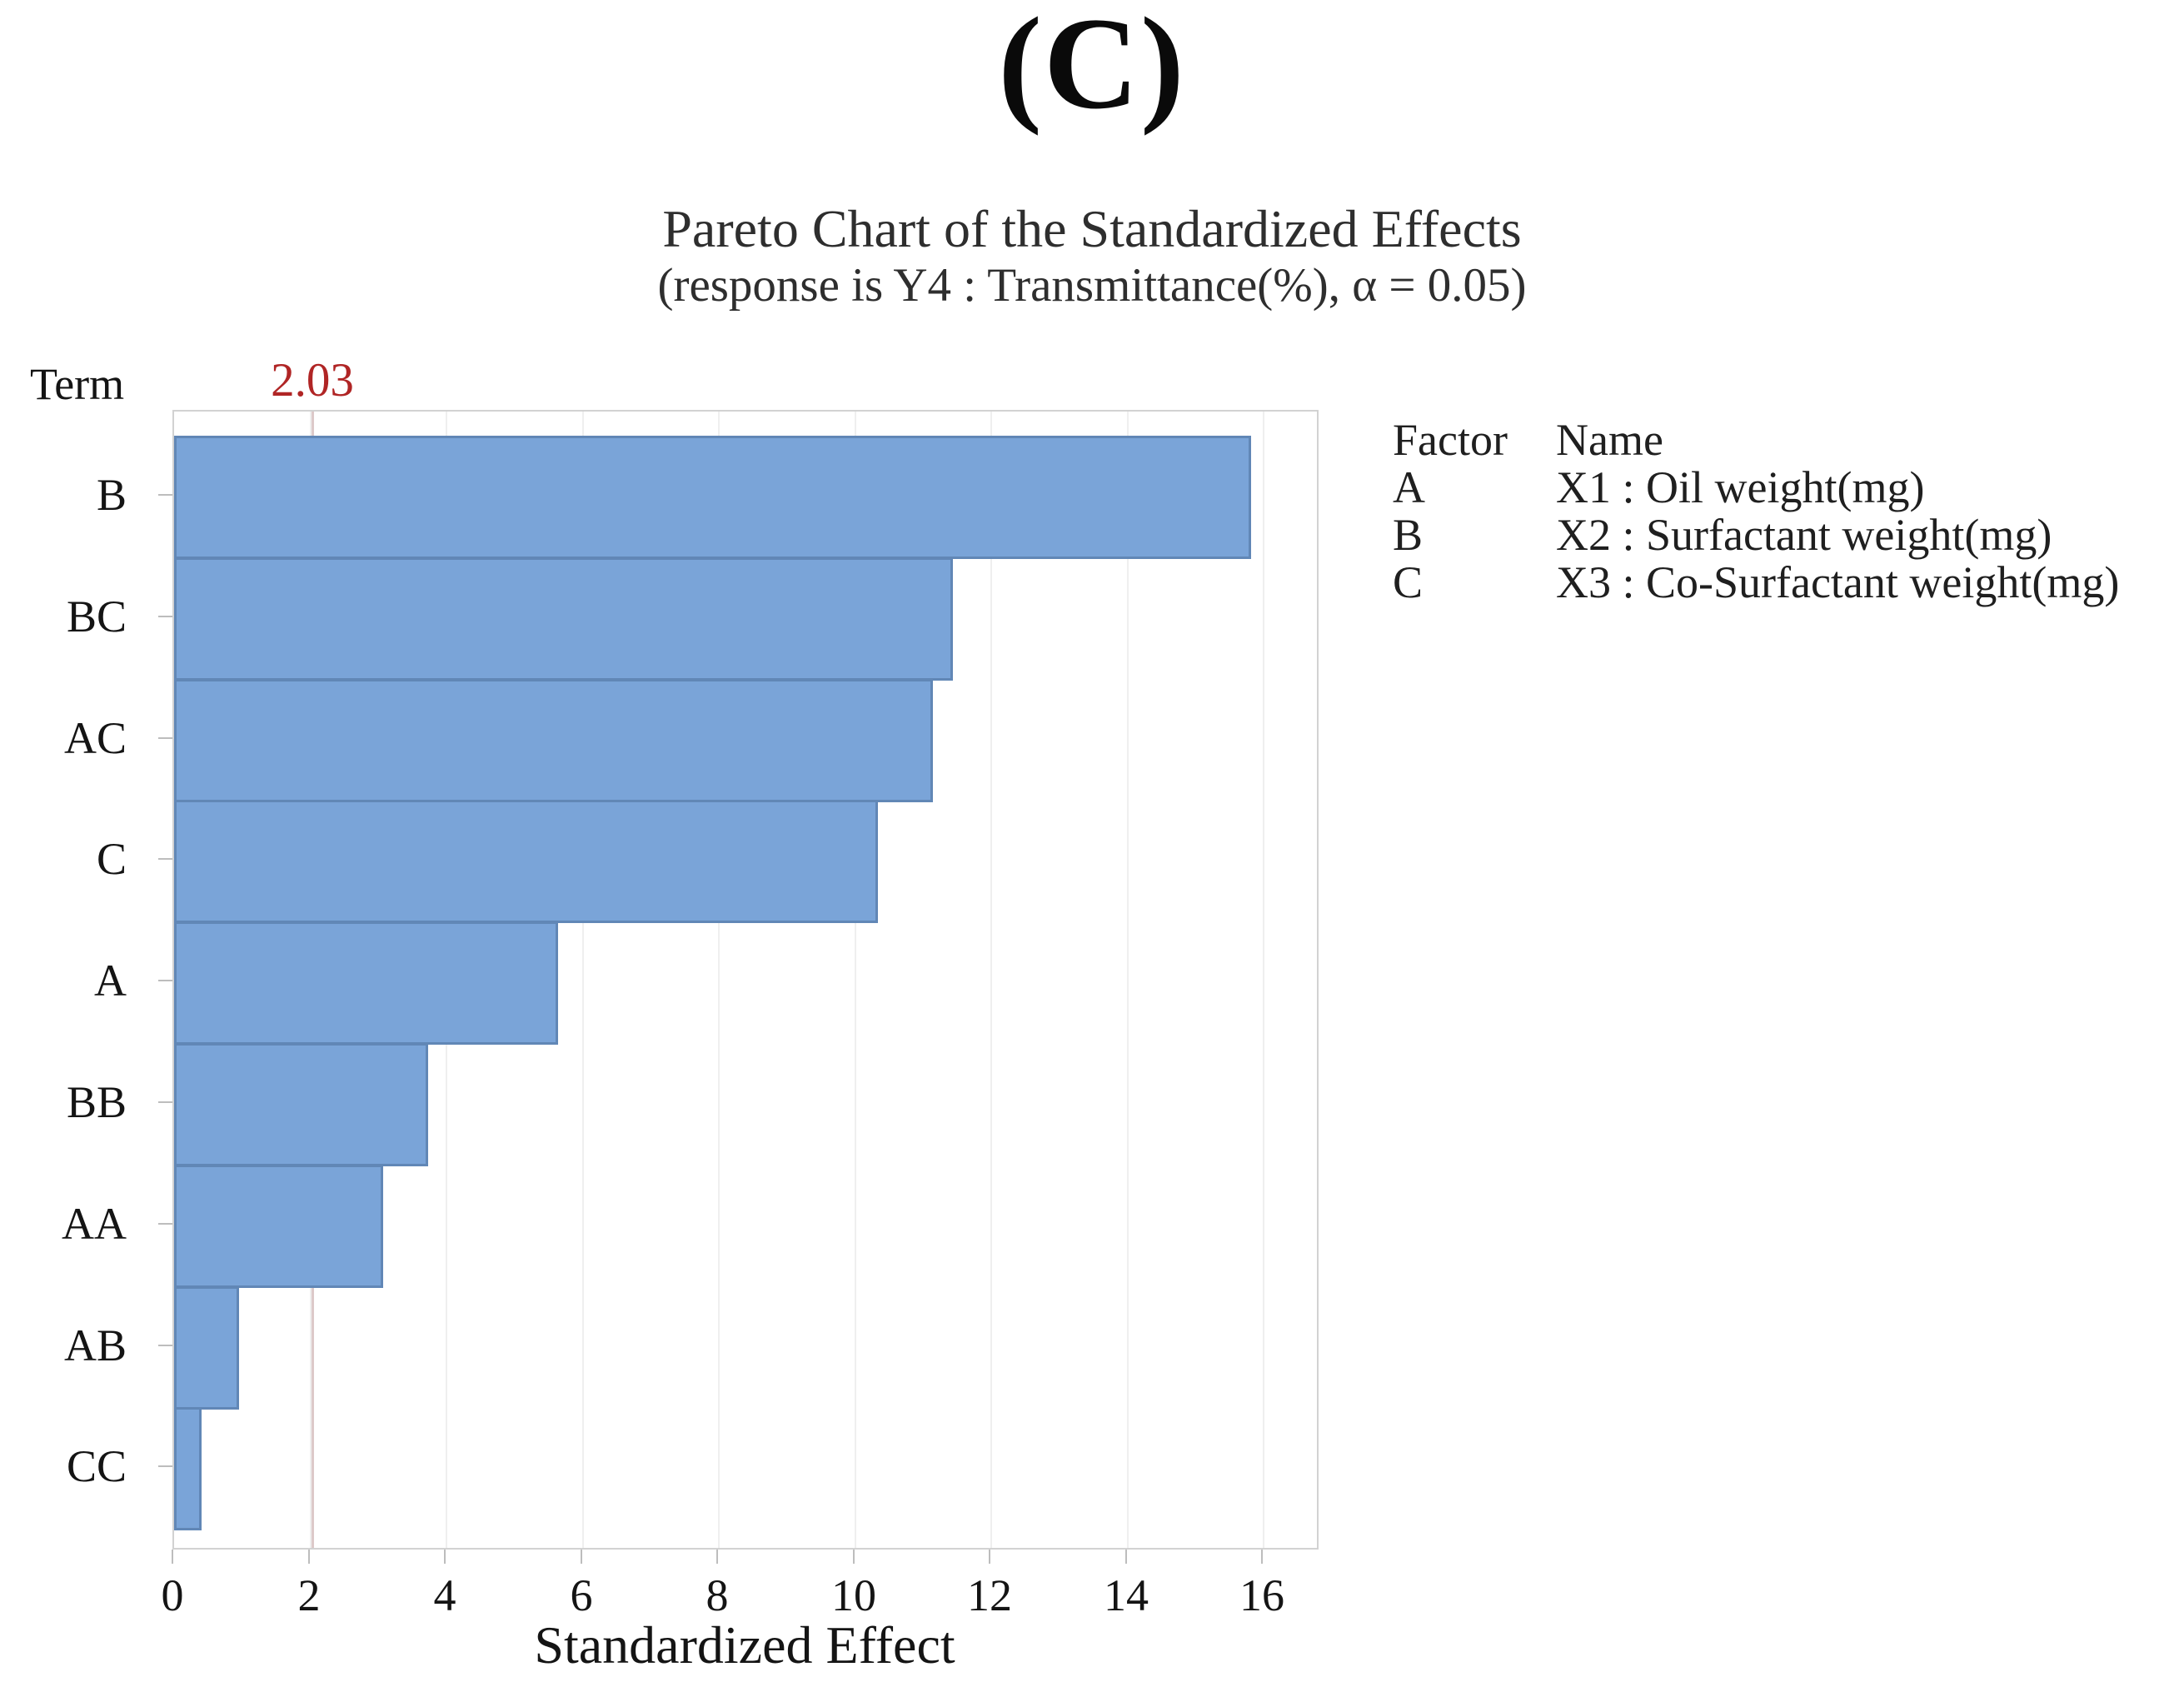 The image size is (2184, 1697). What do you see at coordinates (206, 1348) in the screenshot?
I see `bar-AB` at bounding box center [206, 1348].